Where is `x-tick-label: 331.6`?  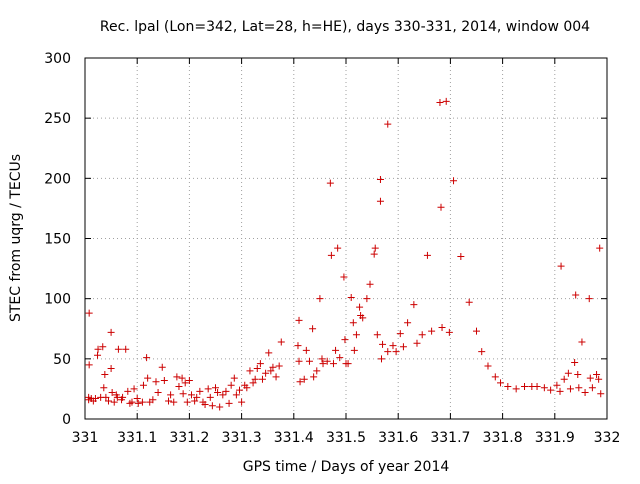
x-tick-label: 331.6 is located at coordinates (398, 438).